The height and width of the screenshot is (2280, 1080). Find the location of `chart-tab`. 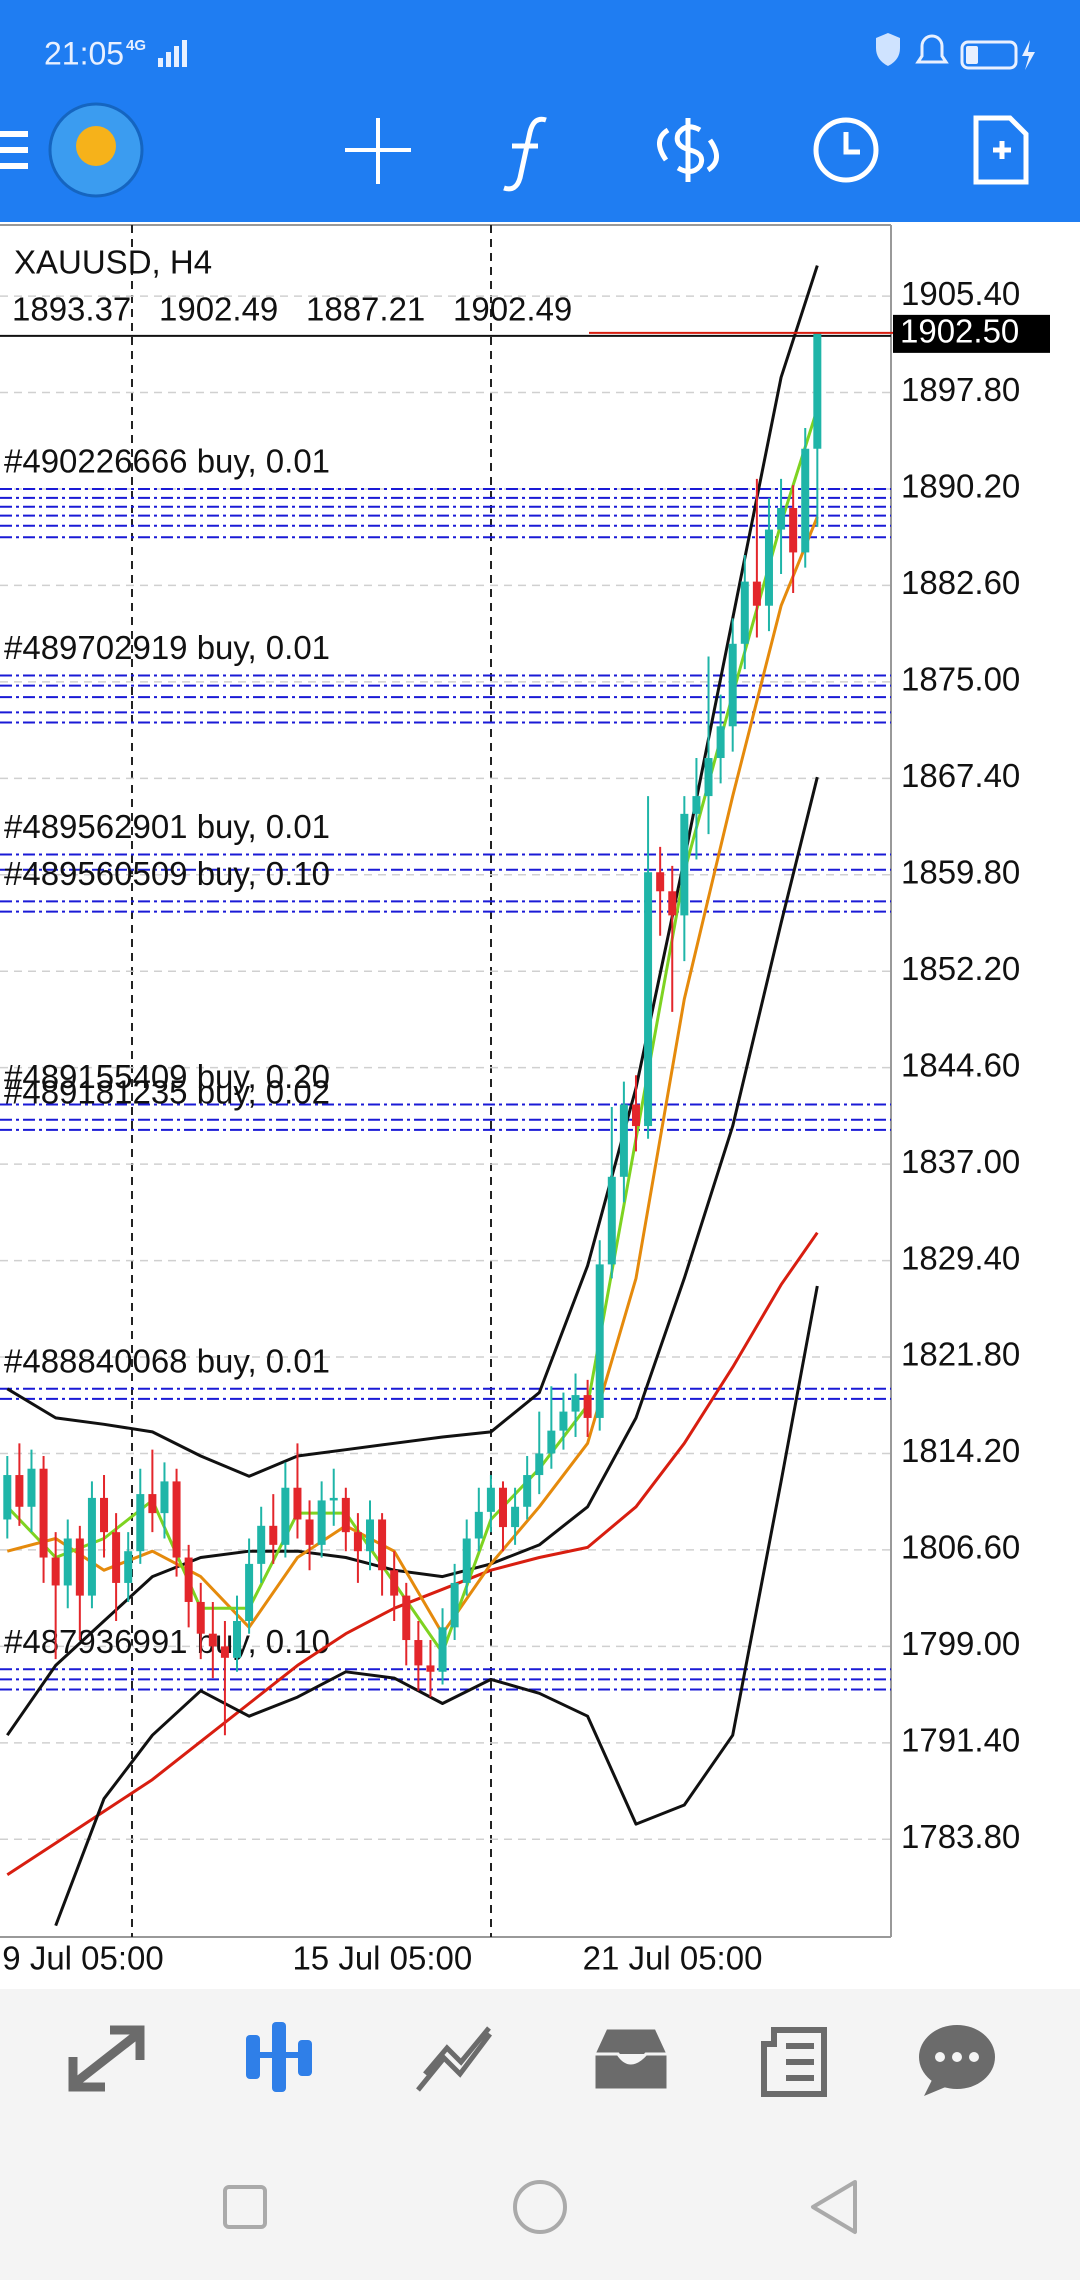

chart-tab is located at coordinates (279, 2057).